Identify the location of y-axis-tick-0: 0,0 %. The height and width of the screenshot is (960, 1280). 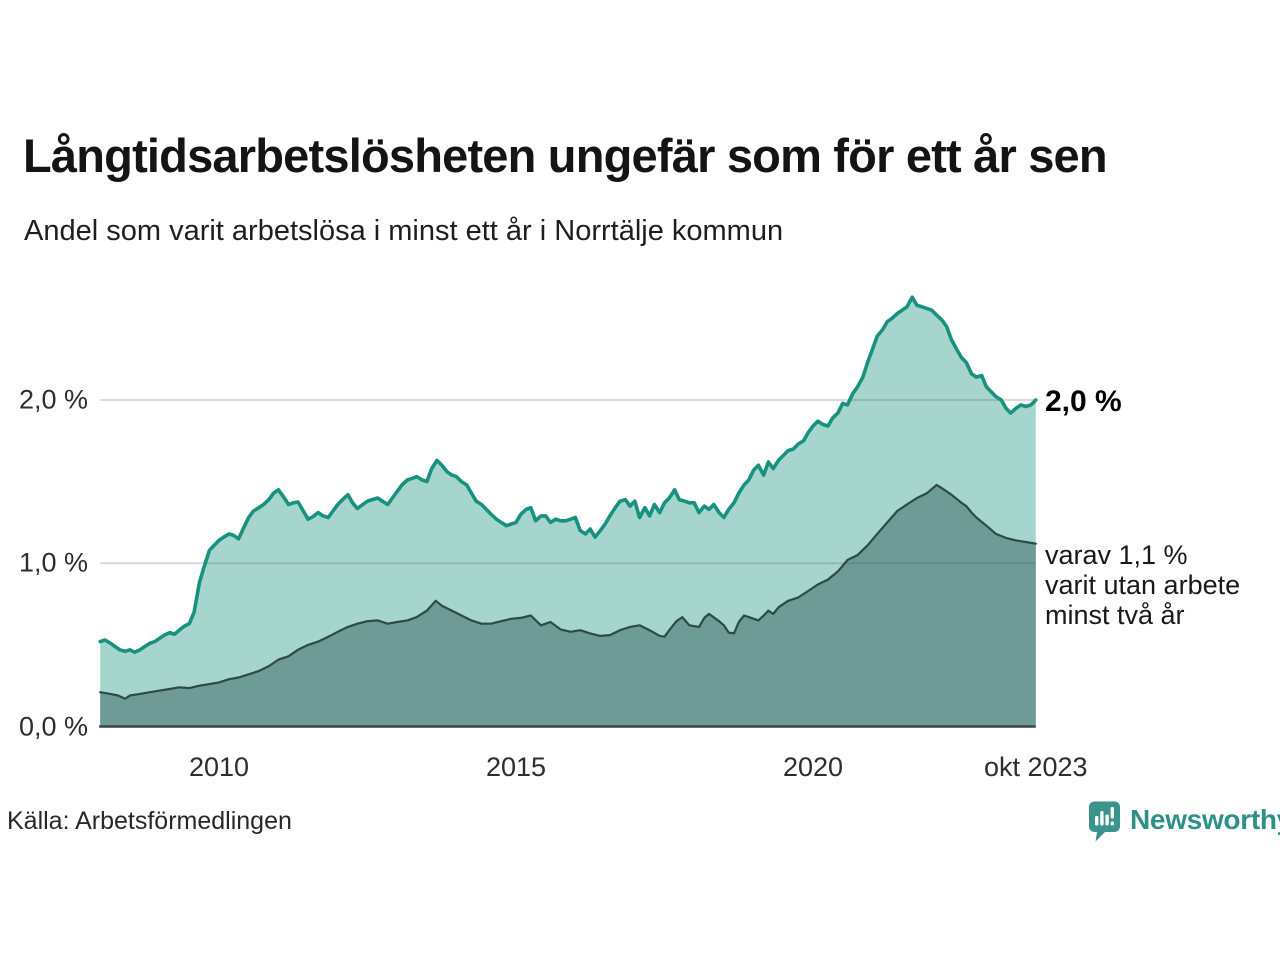
(53, 726).